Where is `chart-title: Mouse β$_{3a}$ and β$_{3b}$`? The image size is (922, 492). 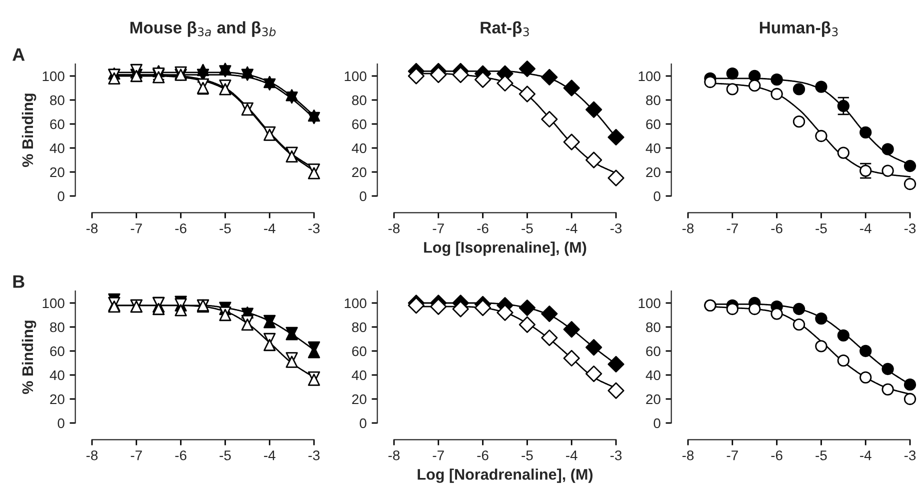
chart-title: Mouse β$_{3a}$ and β$_{3b}$ is located at coordinates (203, 29).